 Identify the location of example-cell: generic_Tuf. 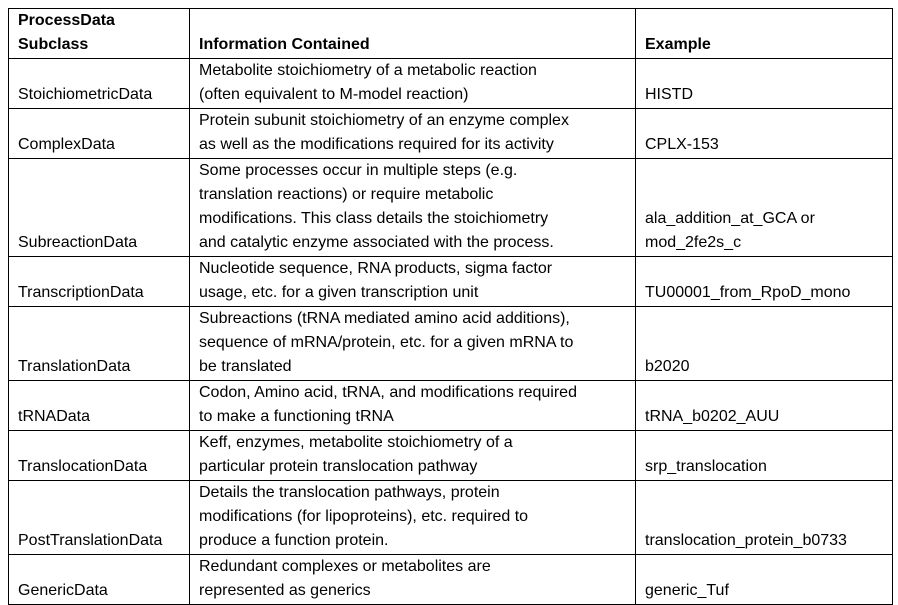
(764, 579).